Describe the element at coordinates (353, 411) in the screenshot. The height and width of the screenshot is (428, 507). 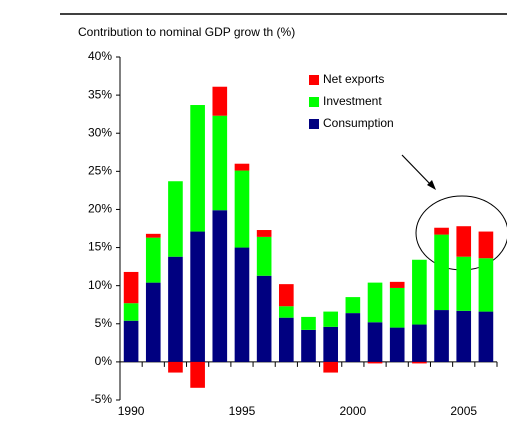
I see `x-tick-label: 2000` at that location.